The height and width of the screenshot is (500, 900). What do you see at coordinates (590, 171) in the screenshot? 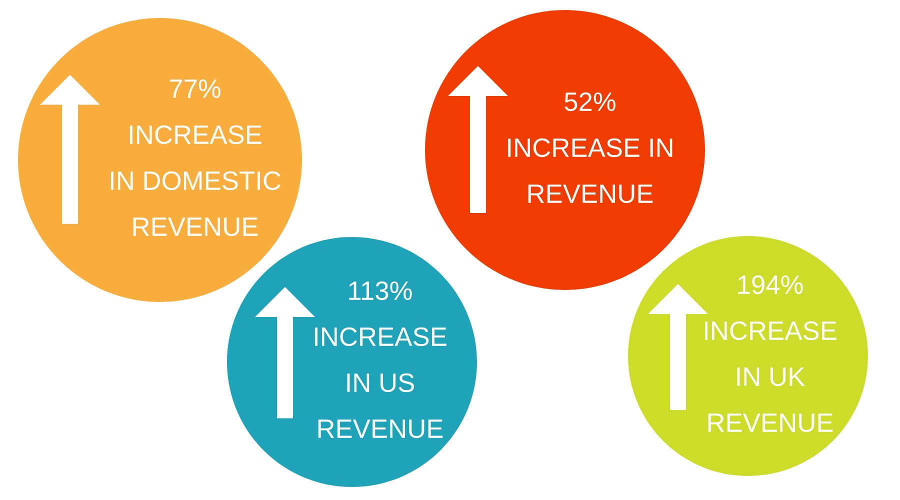
I see `category-label: INCREASE IN REVENUE` at bounding box center [590, 171].